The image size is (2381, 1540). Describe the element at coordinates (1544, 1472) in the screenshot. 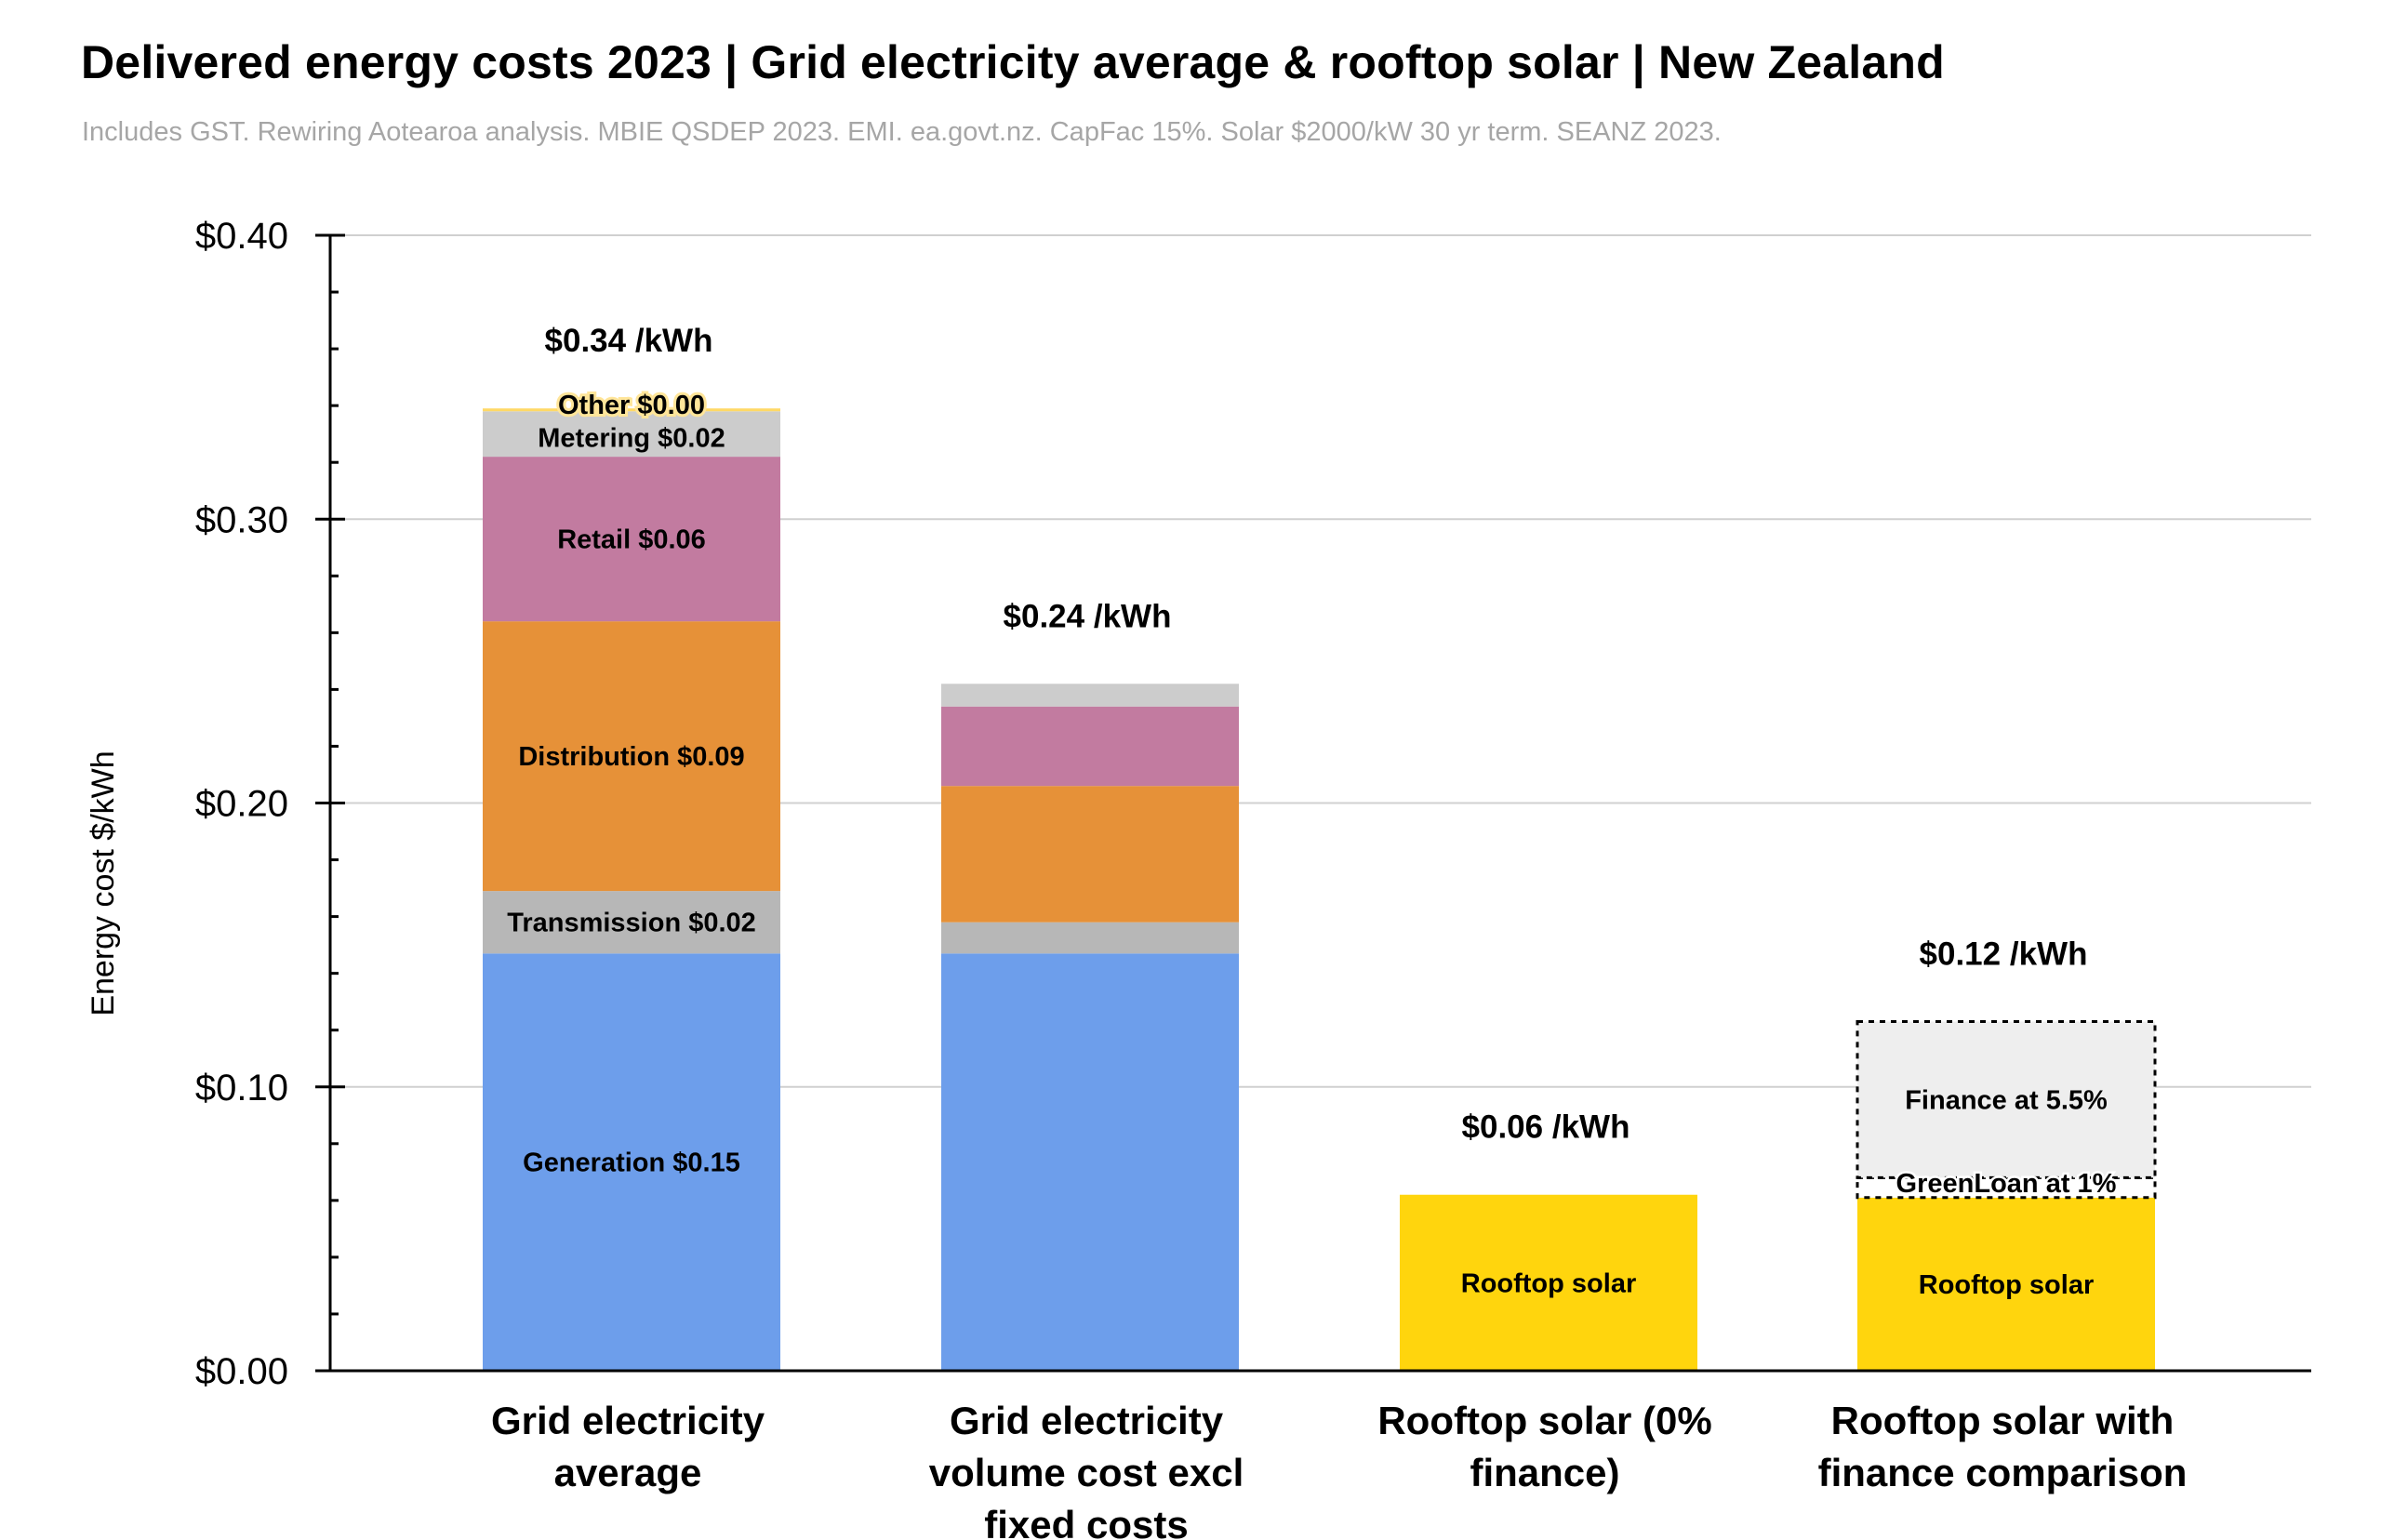

I see `x-category-label: finance)` at that location.